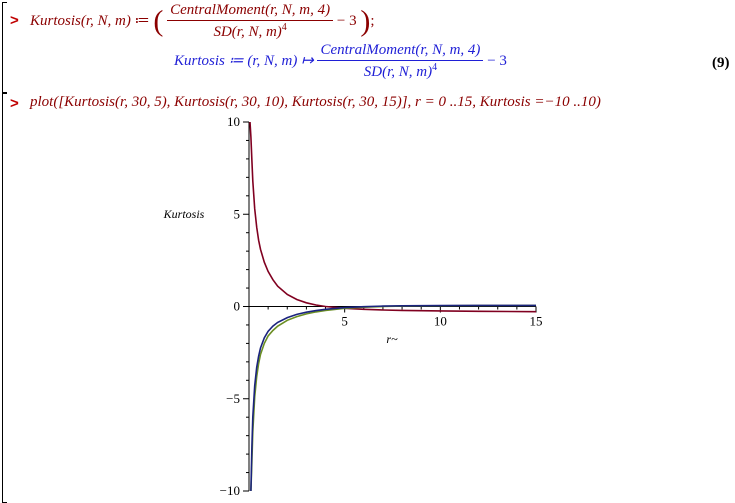 This screenshot has height=503, width=735. What do you see at coordinates (246, 60) in the screenshot?
I see `output-lhs: Kurtosis ≔ (r, N, m) ↦` at bounding box center [246, 60].